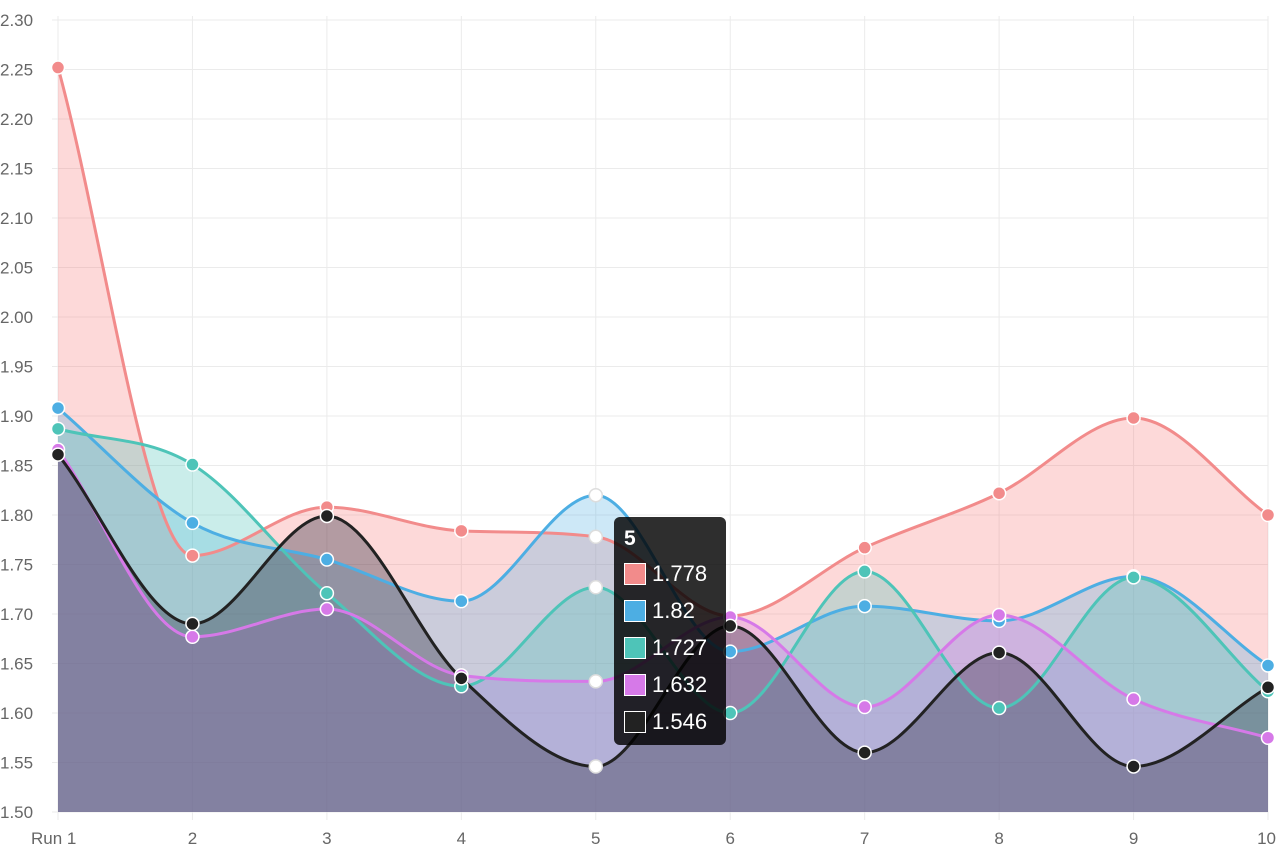 The image size is (1286, 852). Describe the element at coordinates (680, 573) in the screenshot. I see `tooltip-value: 1.778` at that location.